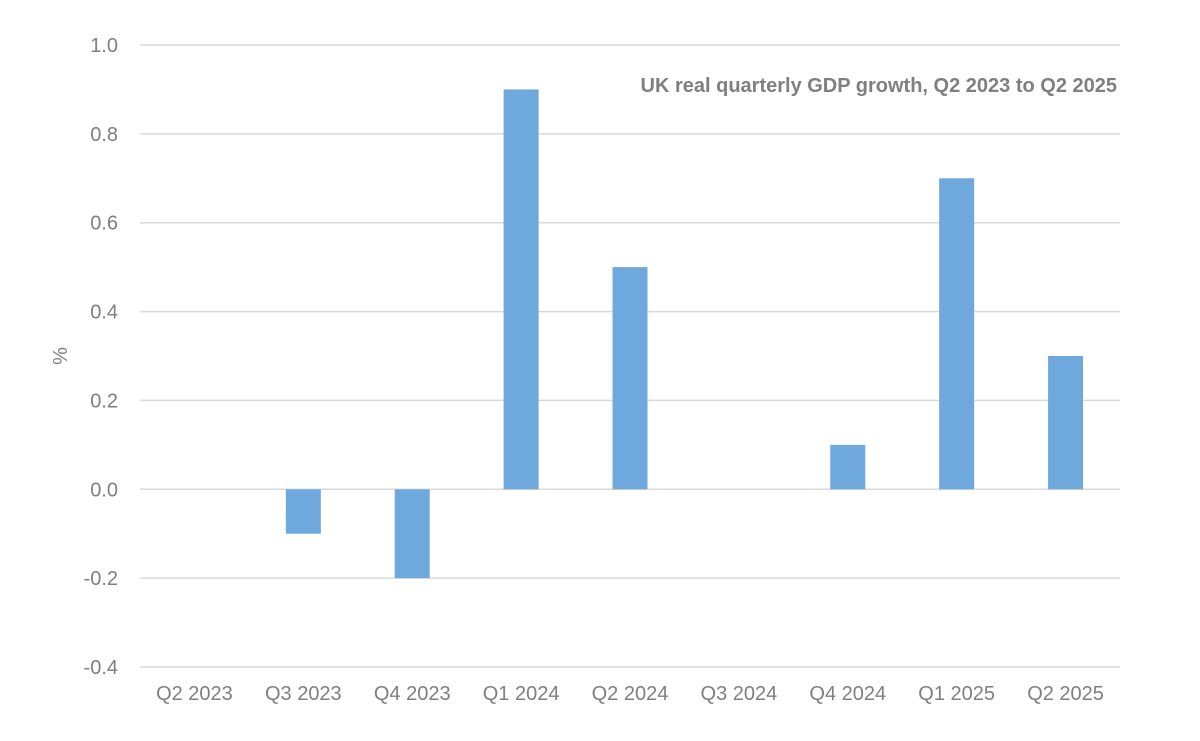 The width and height of the screenshot is (1200, 741). I want to click on x-category-label: Q1 2025, so click(956, 694).